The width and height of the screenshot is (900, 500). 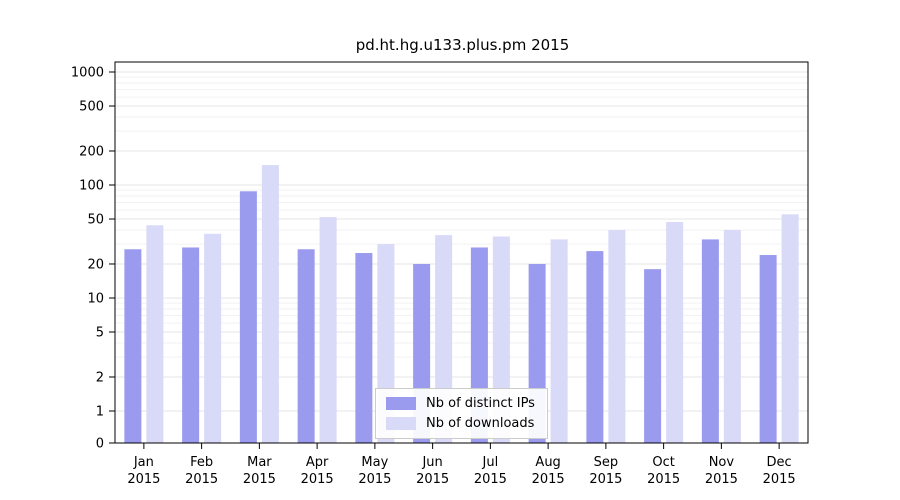 I want to click on y-tick-label: 2, so click(x=100, y=377).